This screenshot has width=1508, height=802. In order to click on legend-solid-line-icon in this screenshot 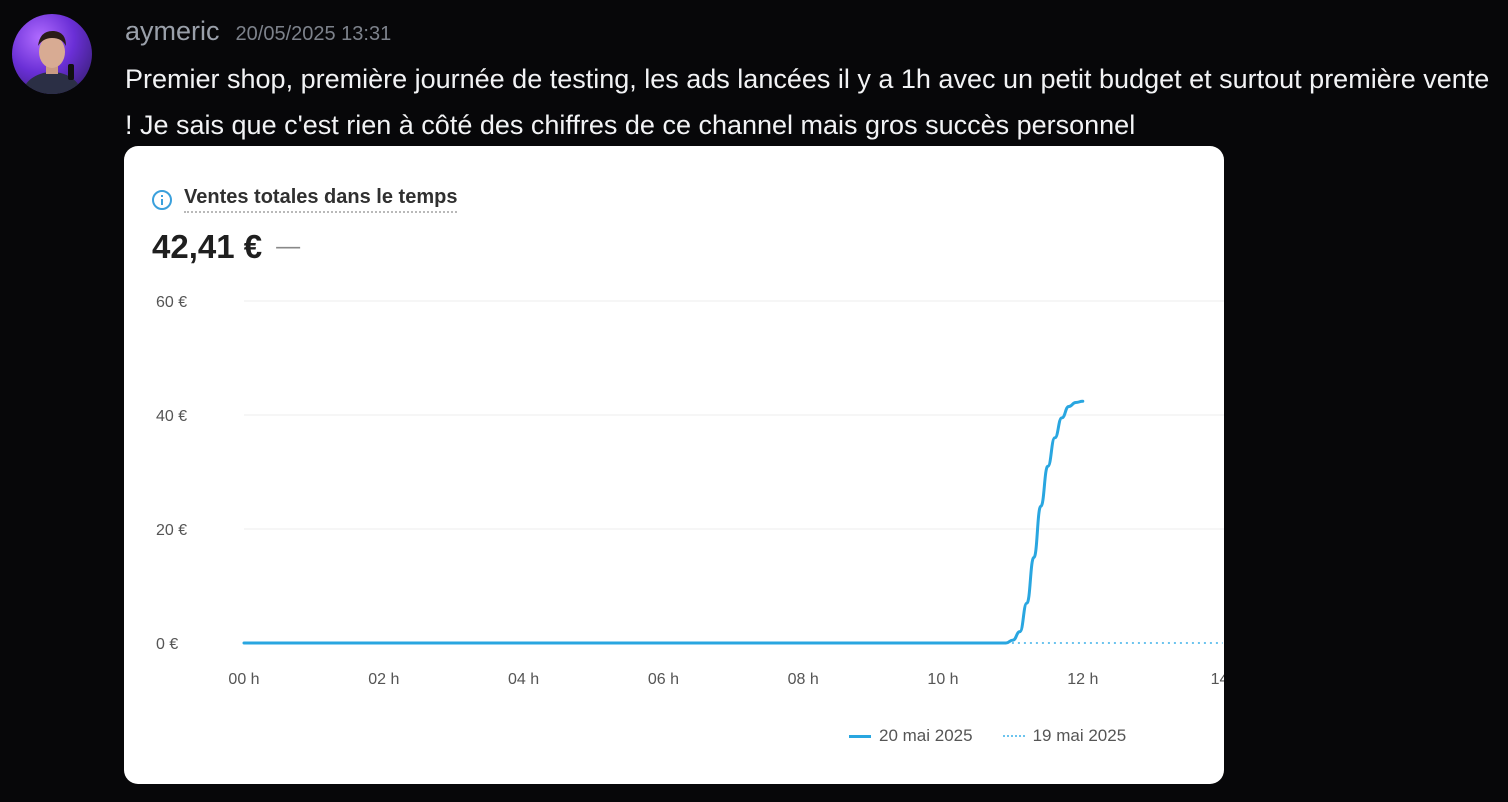, I will do `click(860, 736)`.